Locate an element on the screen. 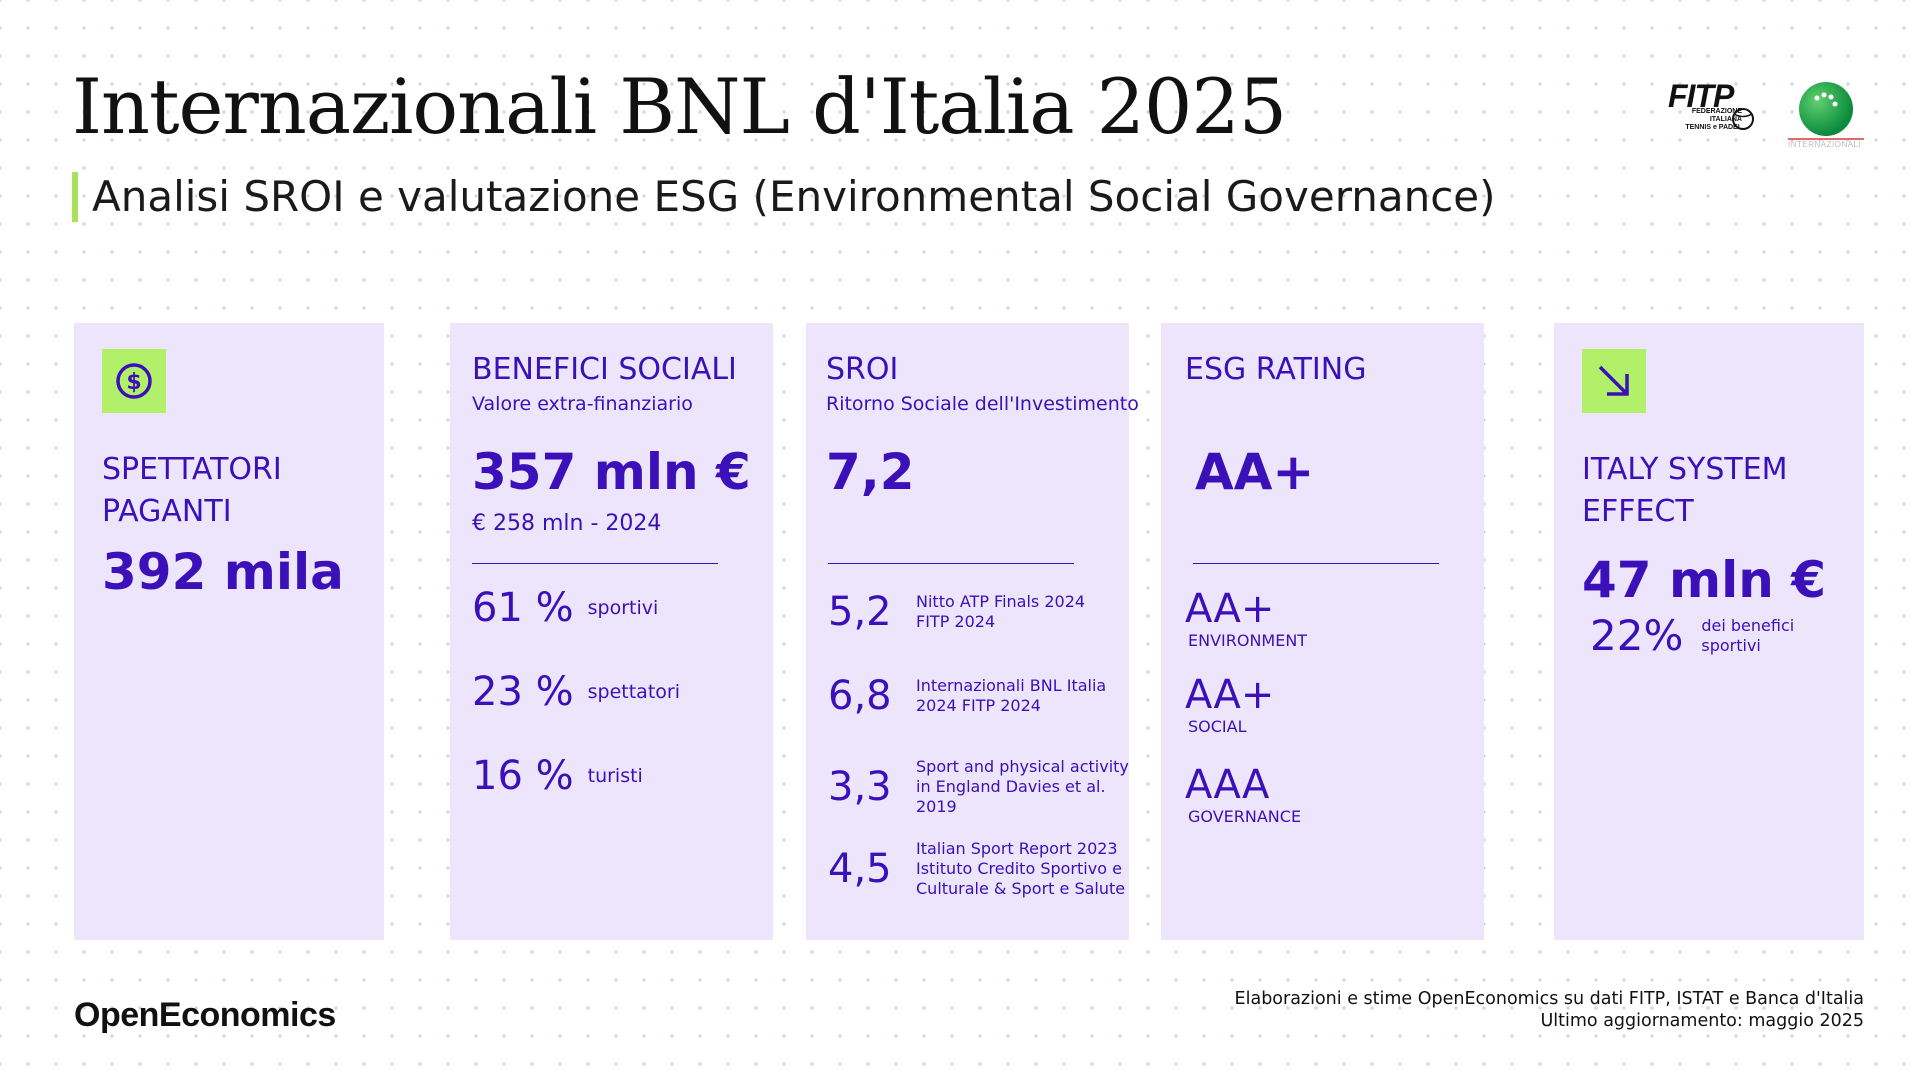 Image resolution: width=1920 pixels, height=1080 pixels. fitp-logo: FITP FEDERAZIONE ITALIANA TENNIS e PADEL is located at coordinates (1706, 109).